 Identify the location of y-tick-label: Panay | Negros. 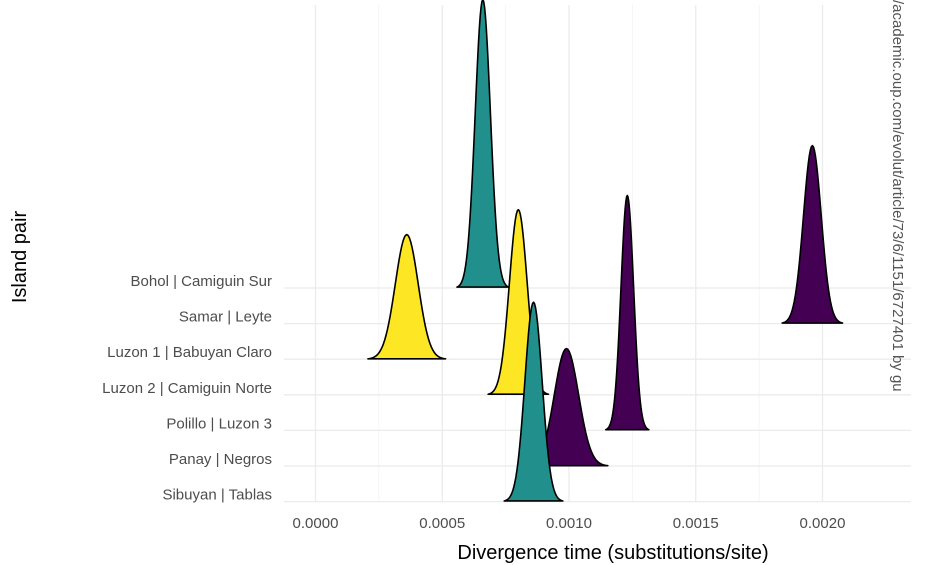
(220, 459).